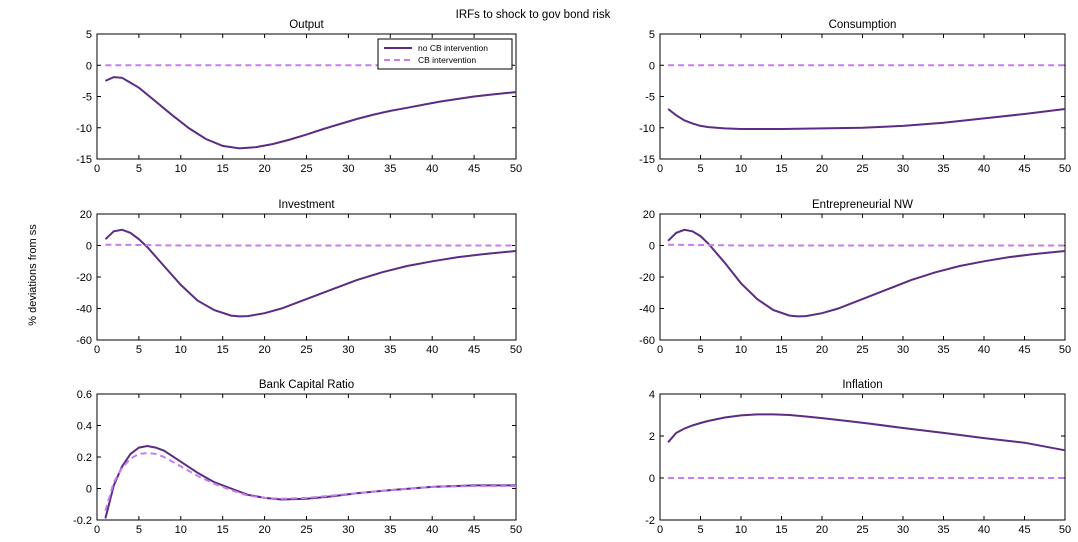 The image size is (1078, 542). I want to click on y-tick-label: 2, so click(652, 437).